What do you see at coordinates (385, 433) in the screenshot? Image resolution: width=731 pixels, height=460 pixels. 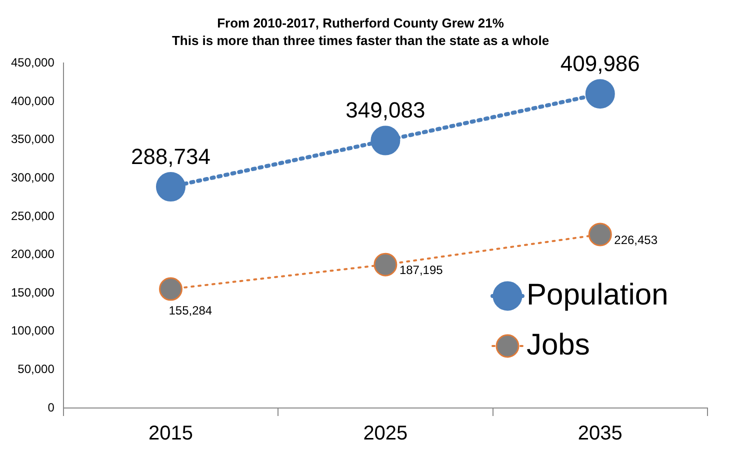 I see `x-tick-label: 2025` at bounding box center [385, 433].